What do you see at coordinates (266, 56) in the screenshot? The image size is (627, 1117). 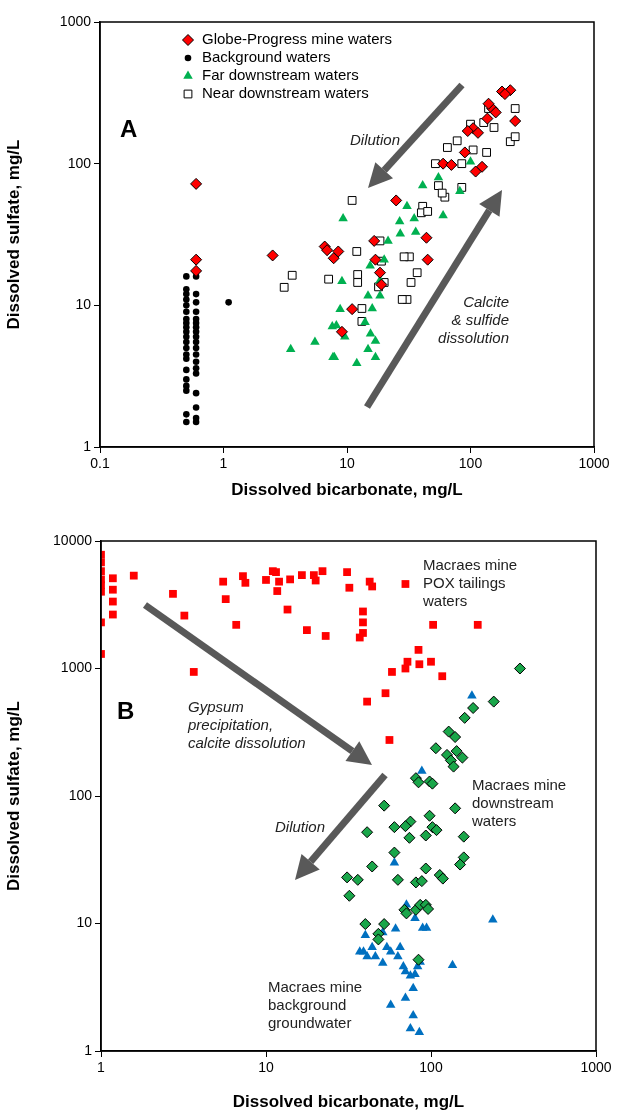 I see `legend-label: Background waters` at bounding box center [266, 56].